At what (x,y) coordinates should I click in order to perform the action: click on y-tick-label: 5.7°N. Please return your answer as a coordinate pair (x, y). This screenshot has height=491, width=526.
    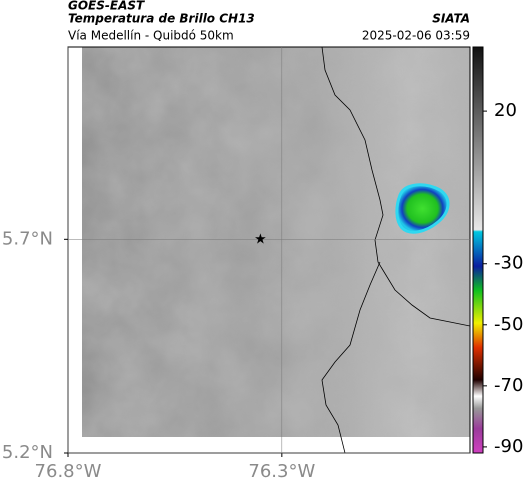
    Looking at the image, I should click on (27, 238).